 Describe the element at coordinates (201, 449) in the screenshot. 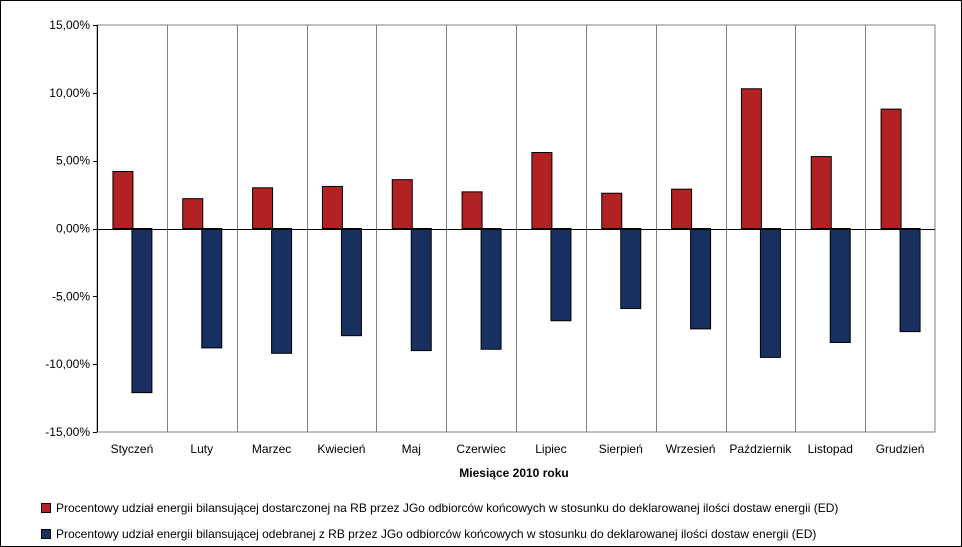

I see `x-tick-label: Luty` at that location.